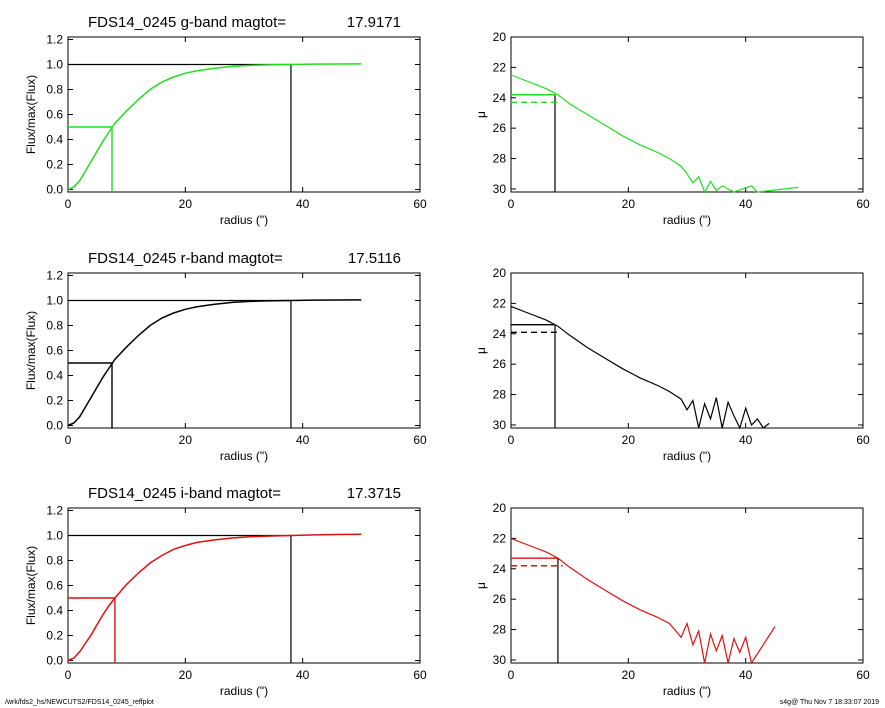 Image resolution: width=885 pixels, height=708 pixels. What do you see at coordinates (374, 258) in the screenshot?
I see `panel-title-value: 17.5116` at bounding box center [374, 258].